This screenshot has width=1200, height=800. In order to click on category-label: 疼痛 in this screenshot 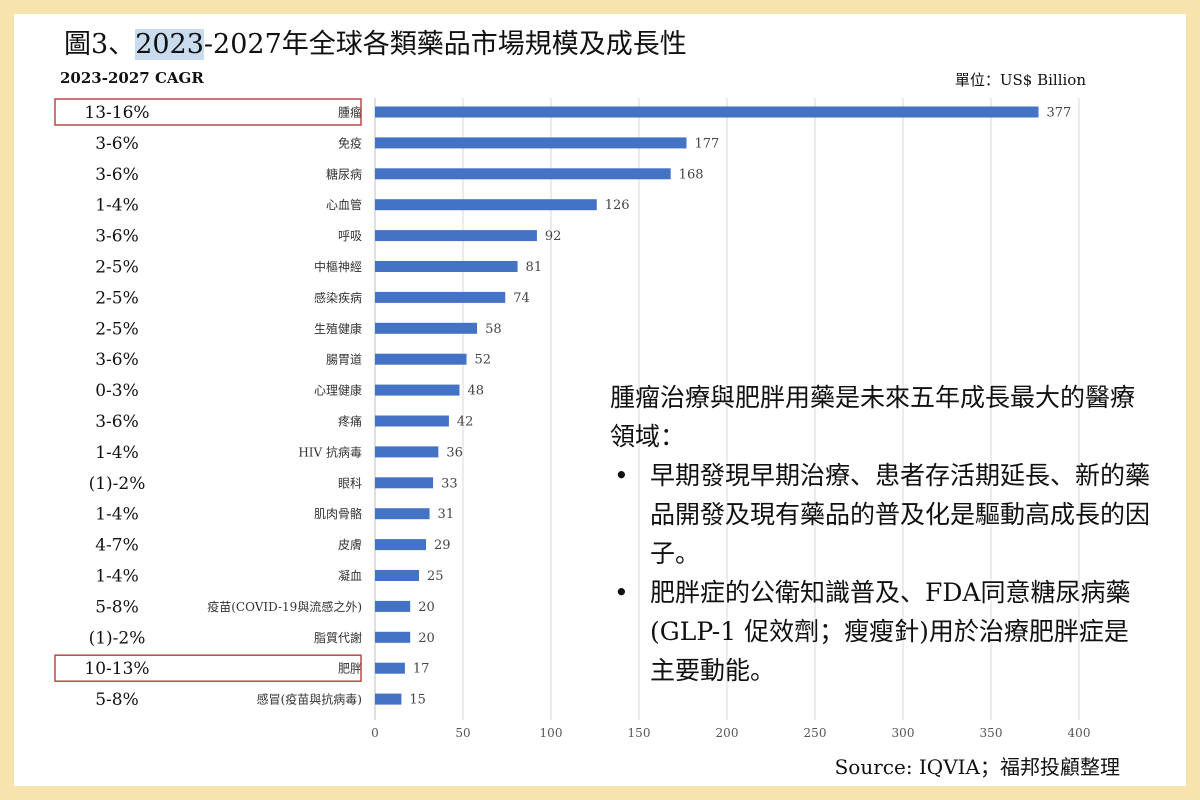, I will do `click(350, 421)`.